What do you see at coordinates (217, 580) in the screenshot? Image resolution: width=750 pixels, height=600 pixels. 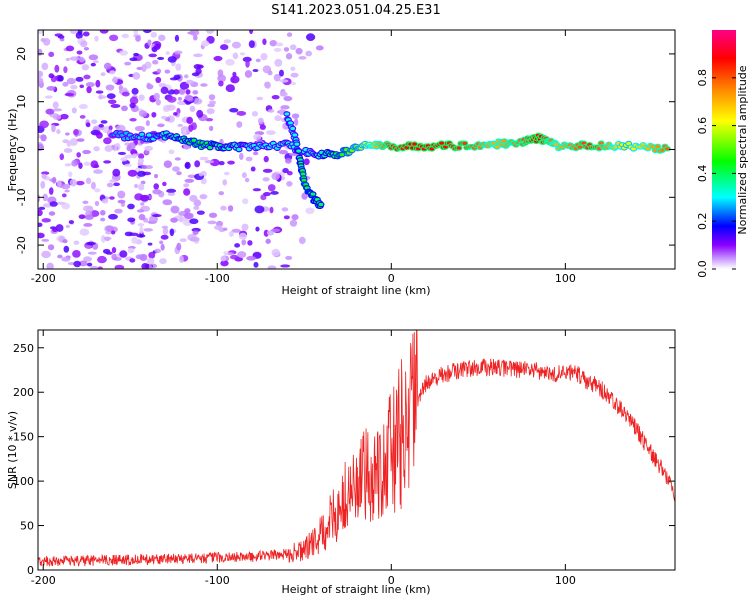 I see `snr-xtick-label: -100` at bounding box center [217, 580].